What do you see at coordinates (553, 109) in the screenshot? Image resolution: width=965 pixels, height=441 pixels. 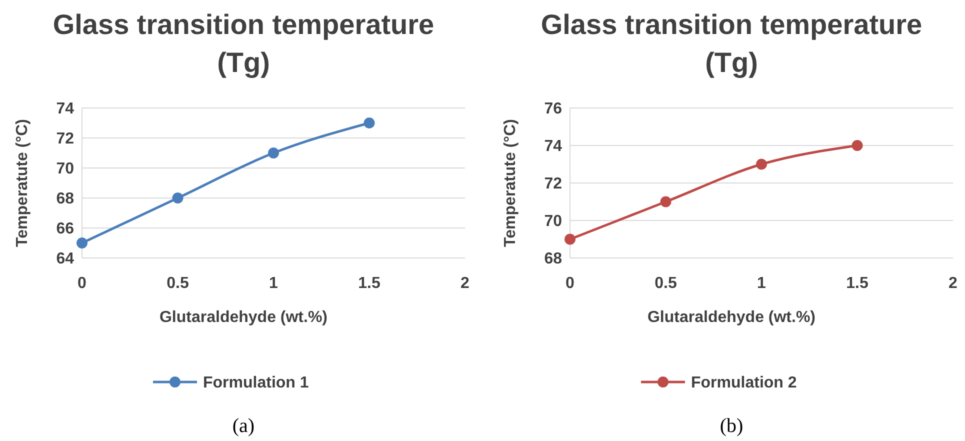 I see `y-tick-label: 76` at bounding box center [553, 109].